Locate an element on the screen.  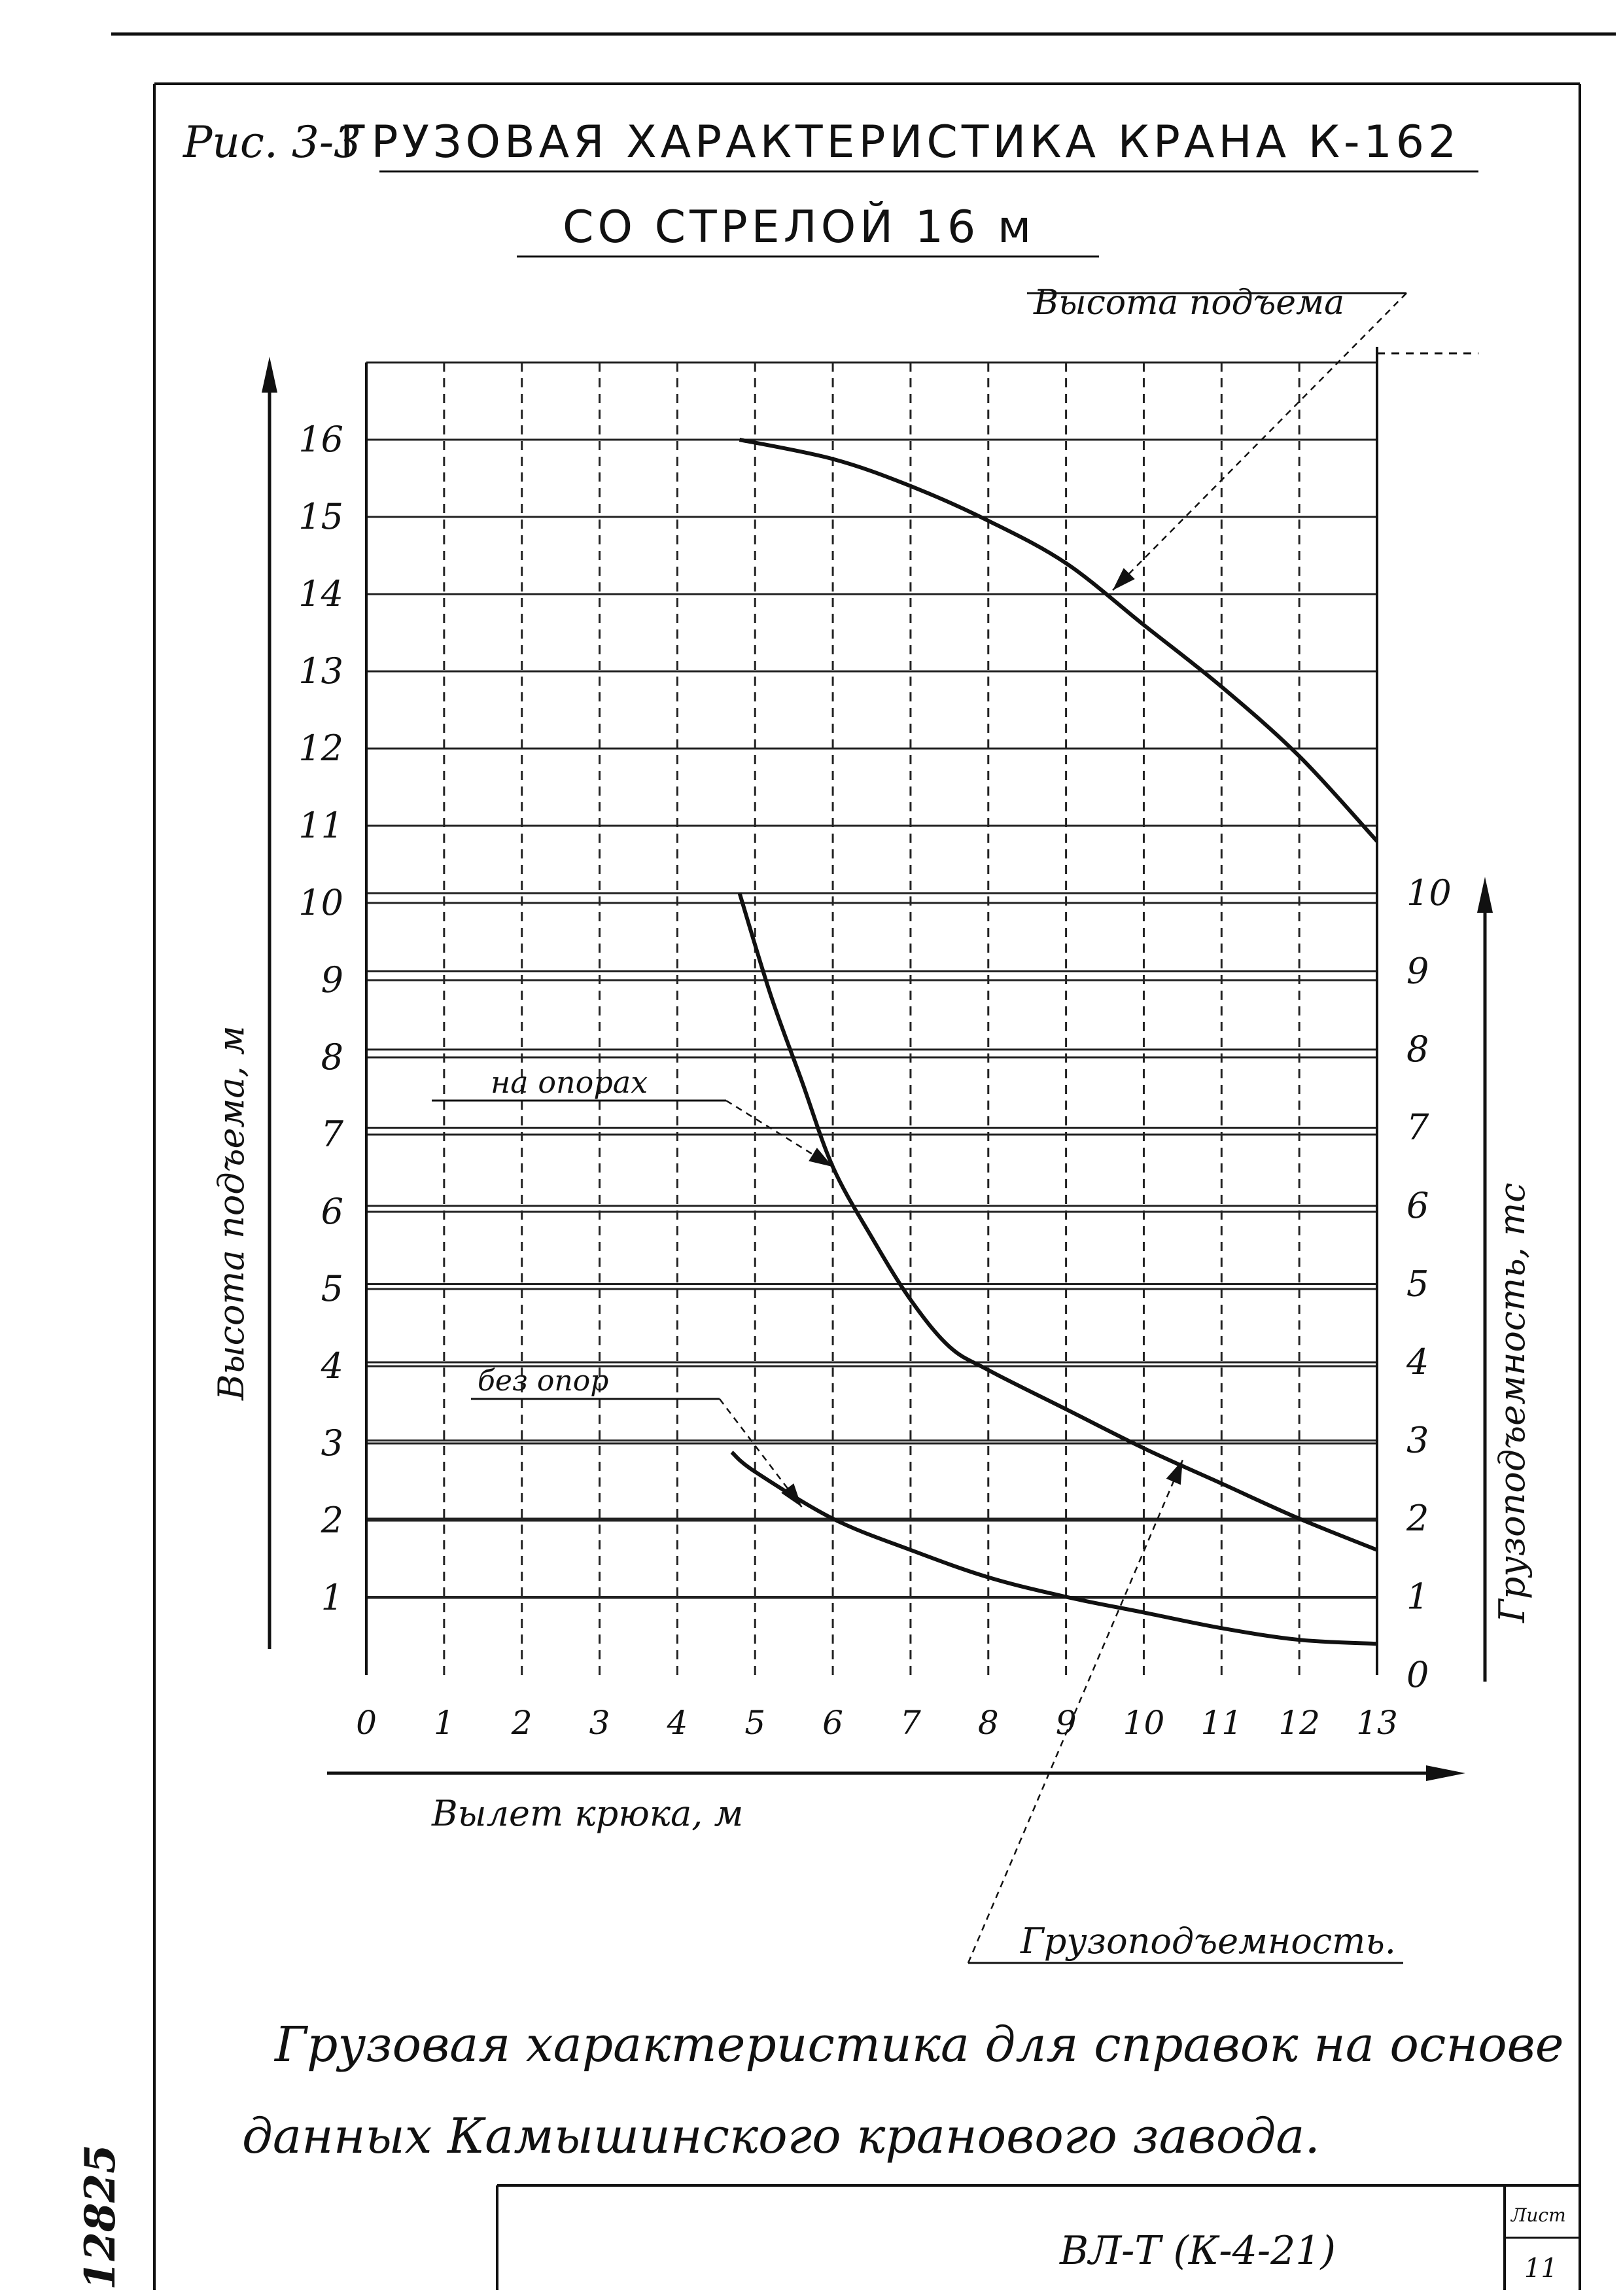
leader-height-arrowhead is located at coordinates (1124, 580).